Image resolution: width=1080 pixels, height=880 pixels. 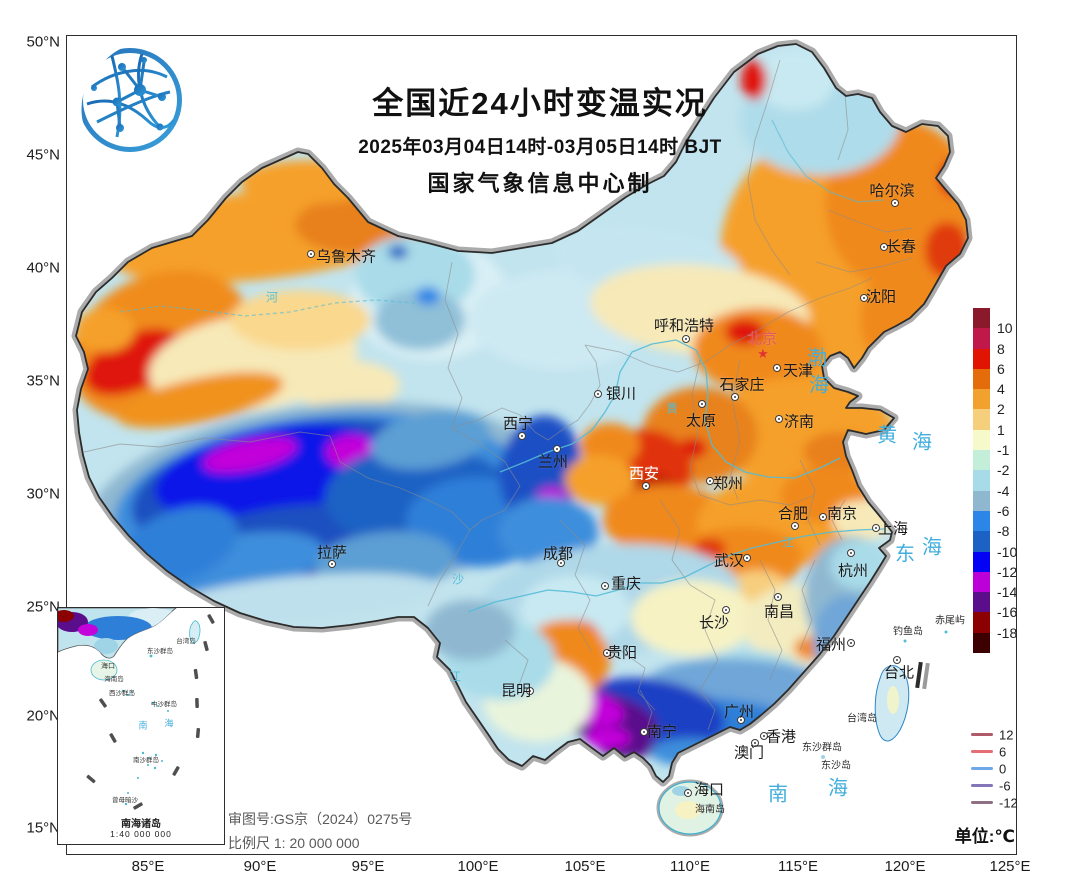 I want to click on city-label: 长沙, so click(x=714, y=623).